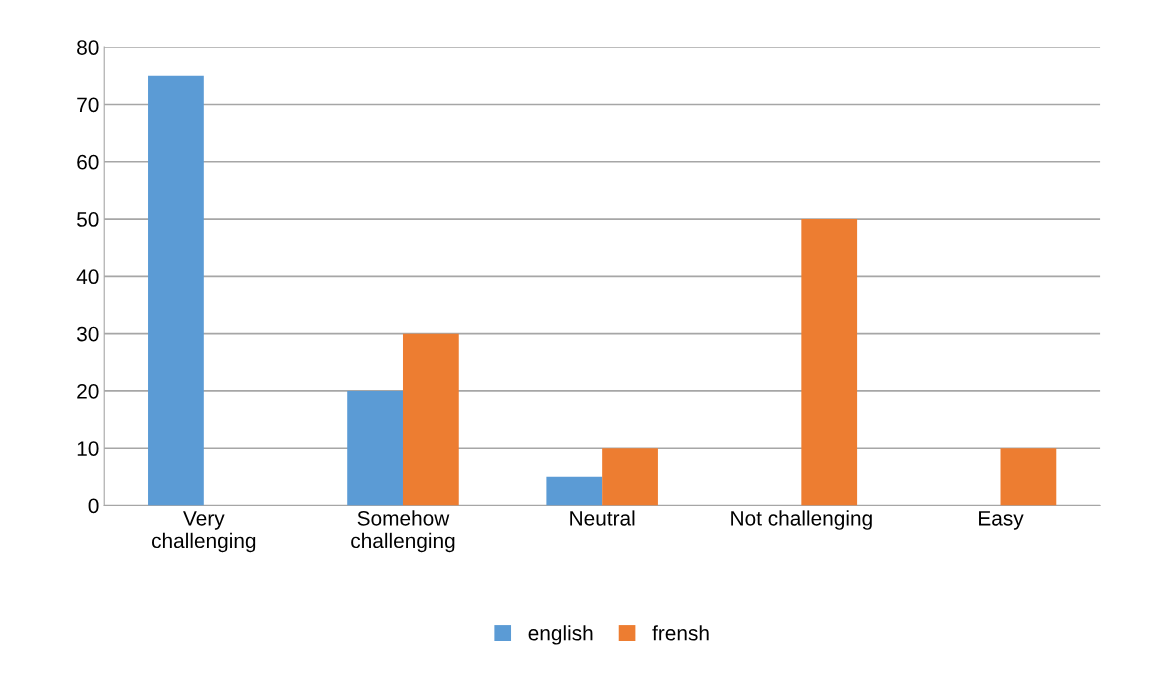 The height and width of the screenshot is (674, 1158). Describe the element at coordinates (88, 162) in the screenshot. I see `y-tick-label: 60` at that location.